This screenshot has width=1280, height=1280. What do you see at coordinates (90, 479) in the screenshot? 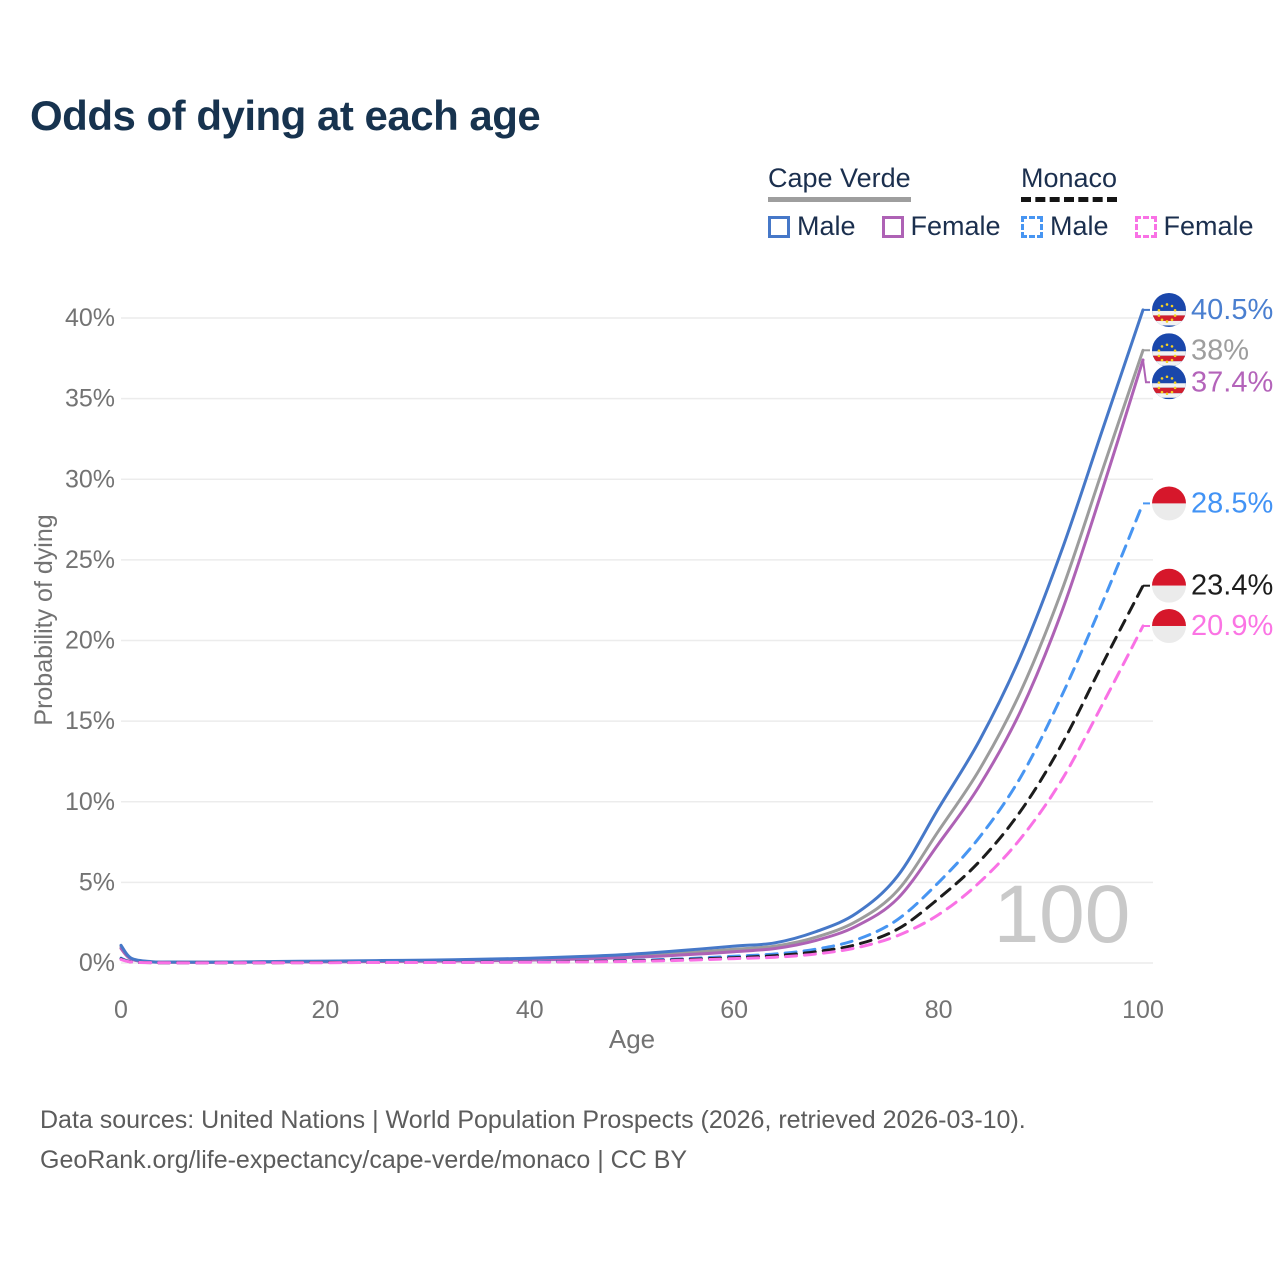
I see `y-tick-label-30: 30%` at bounding box center [90, 479].